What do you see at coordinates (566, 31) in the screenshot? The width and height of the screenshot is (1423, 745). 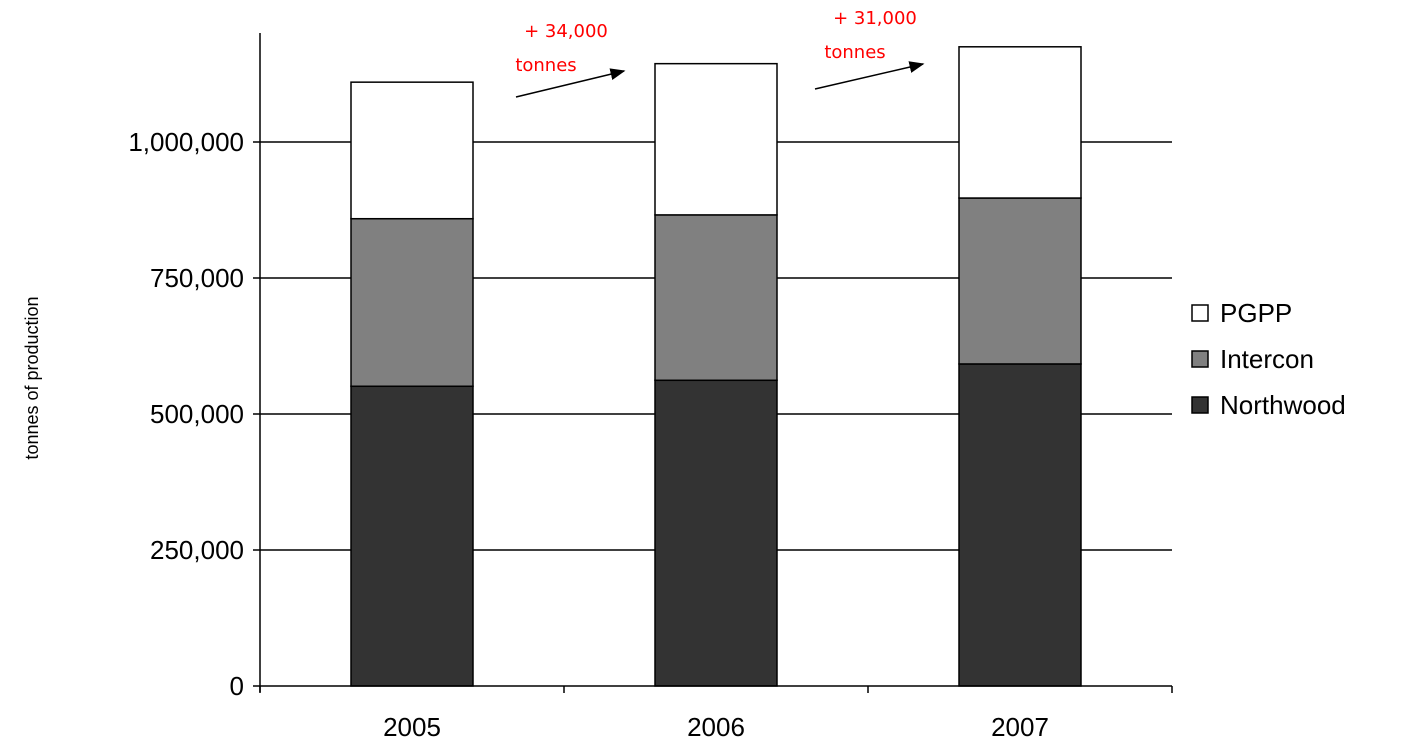 I see `growth-annotation-amount: + 34,000` at bounding box center [566, 31].